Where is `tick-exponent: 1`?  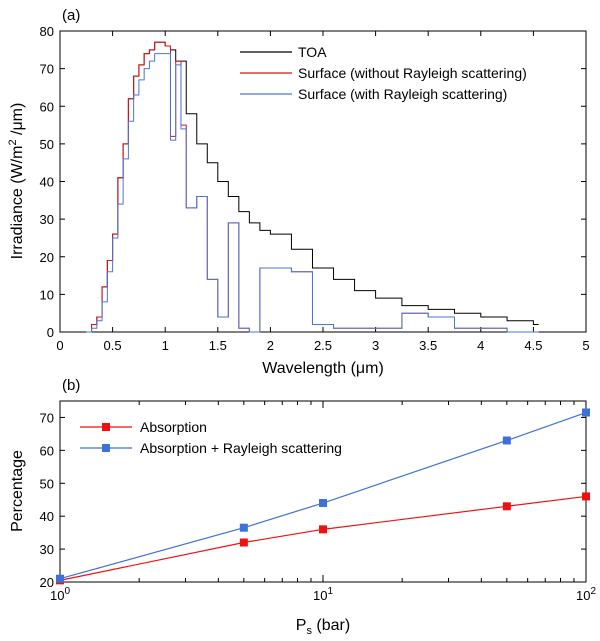
tick-exponent: 1 is located at coordinates (330, 591).